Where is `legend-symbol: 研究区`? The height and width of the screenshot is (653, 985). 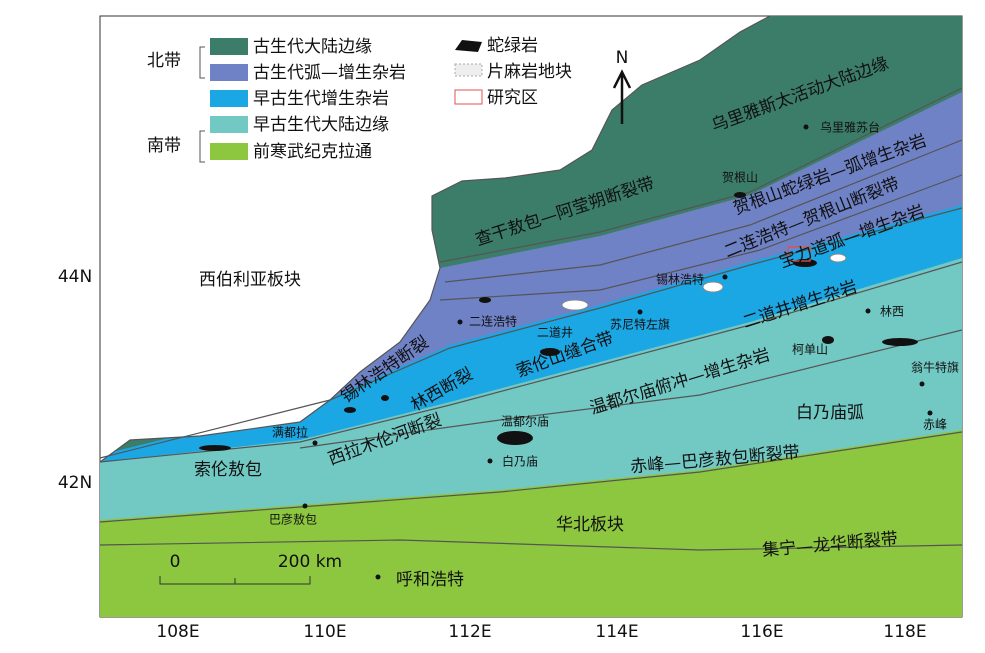 legend-symbol: 研究区 is located at coordinates (512, 98).